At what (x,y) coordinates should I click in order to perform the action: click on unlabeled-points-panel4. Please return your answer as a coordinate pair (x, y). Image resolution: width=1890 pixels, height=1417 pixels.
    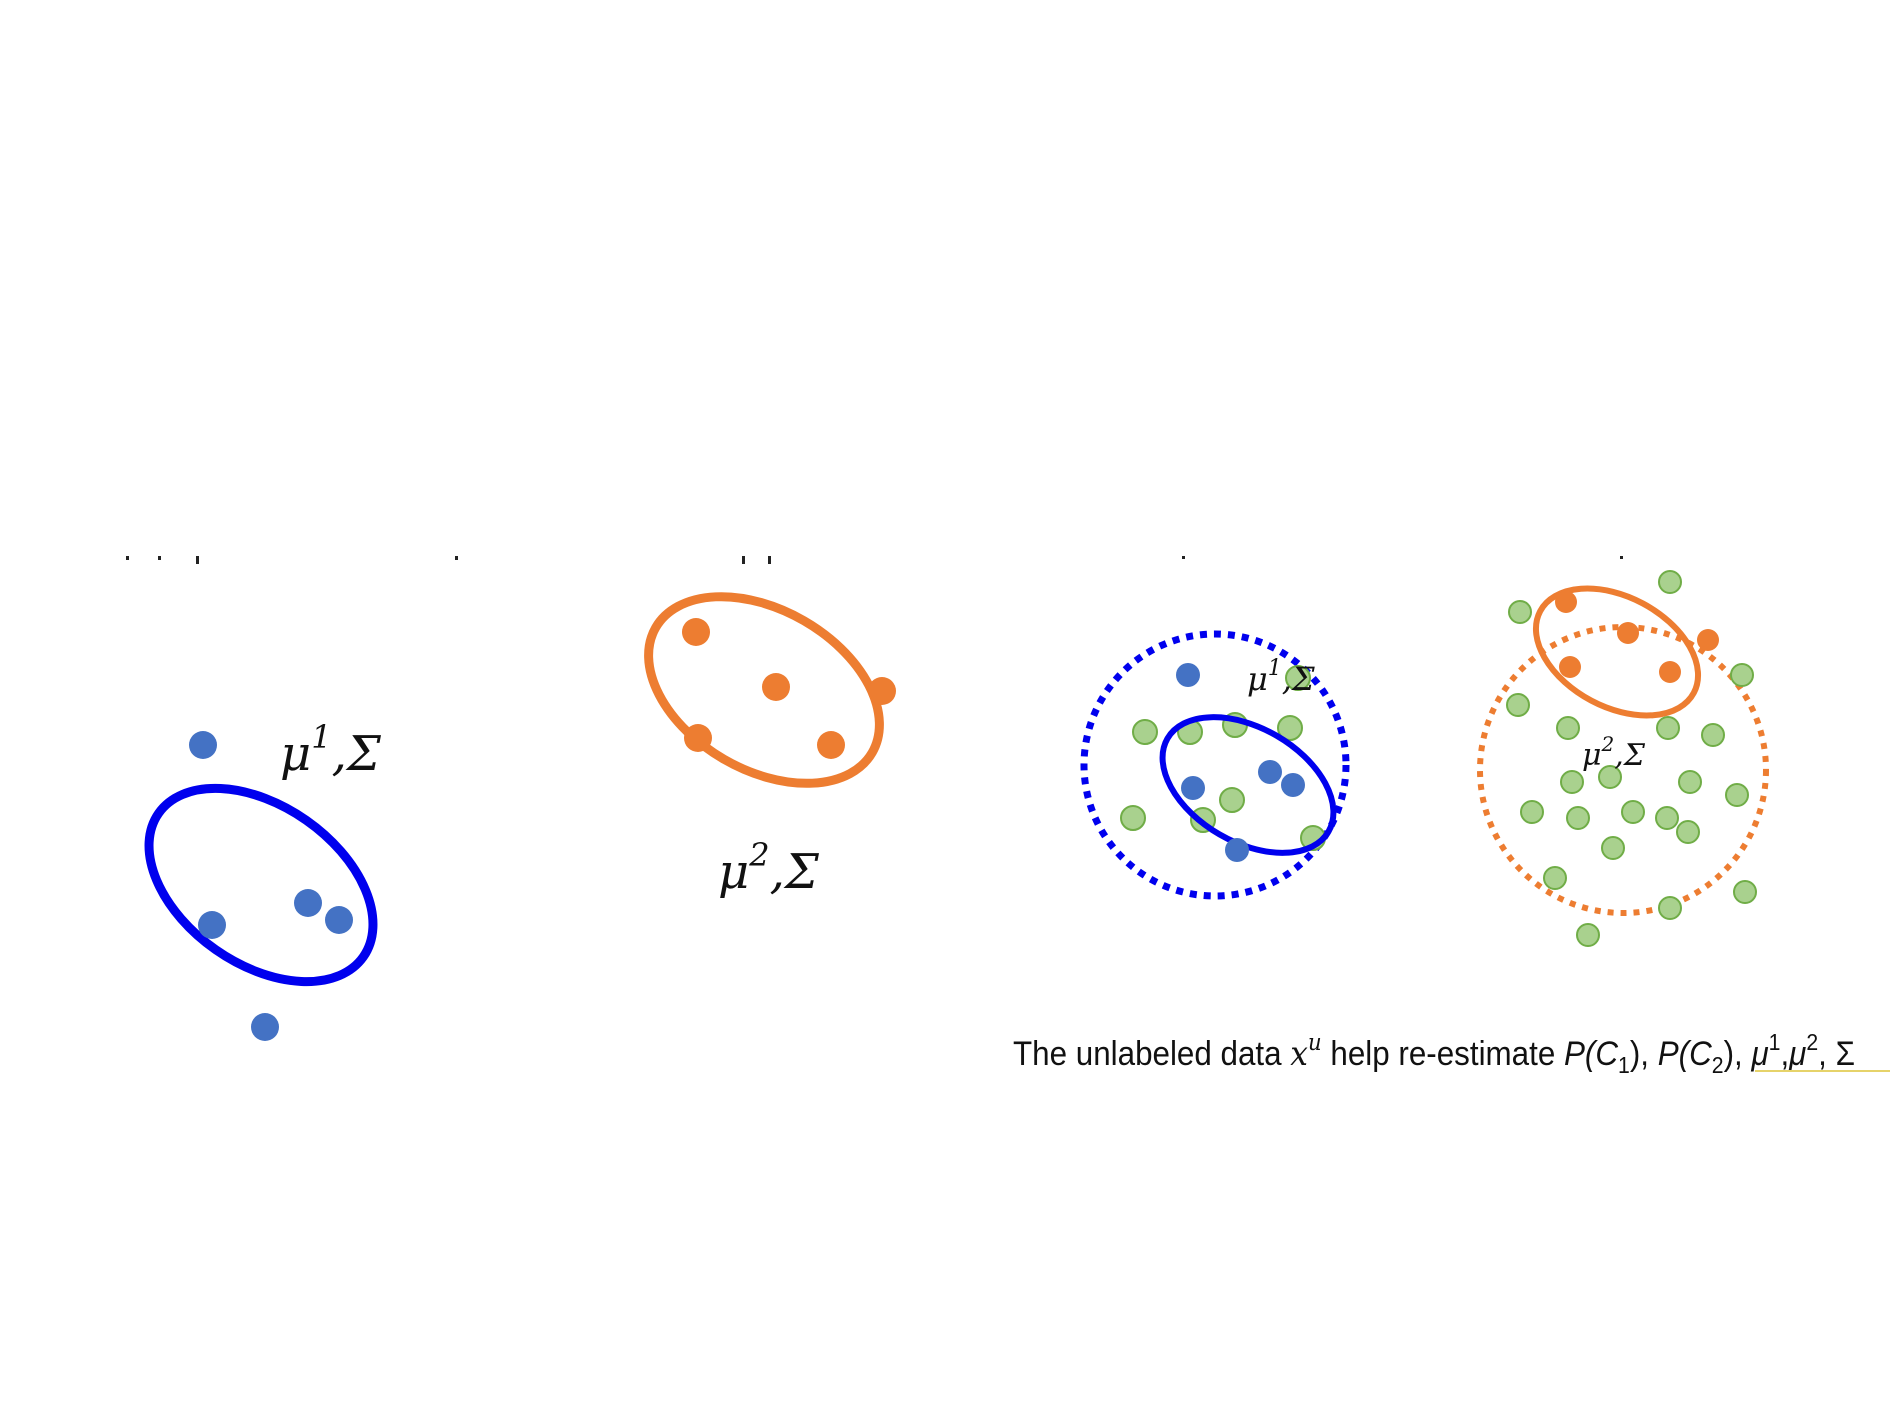
    Looking at the image, I should click on (1631, 758).